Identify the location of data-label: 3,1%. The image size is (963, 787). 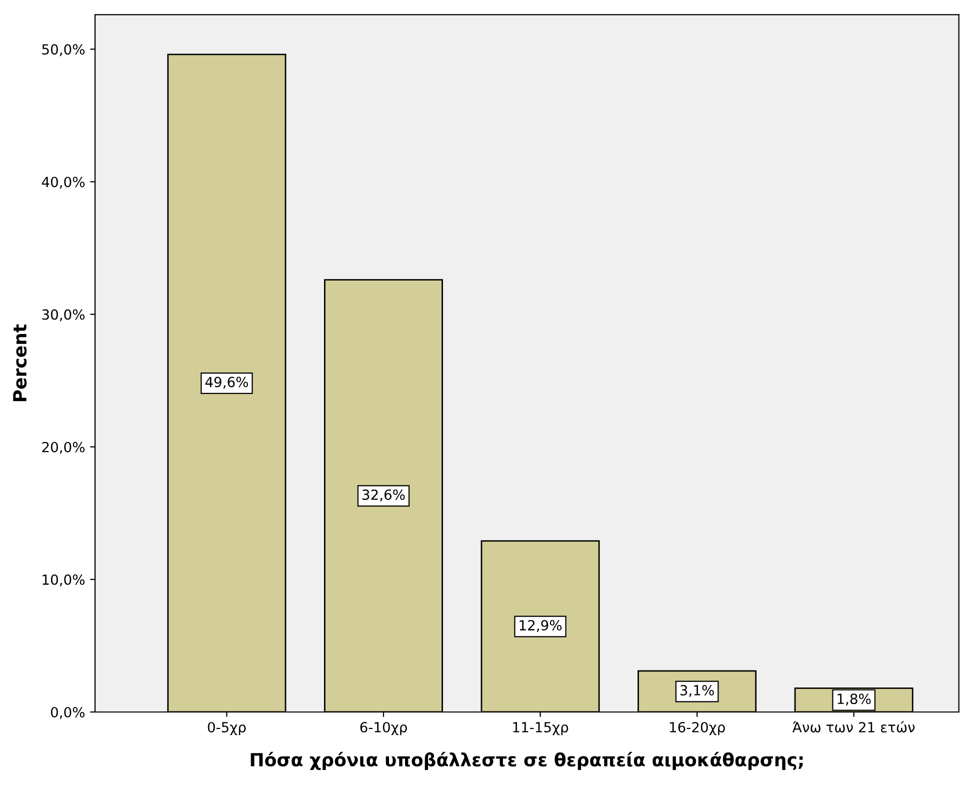
(697, 690).